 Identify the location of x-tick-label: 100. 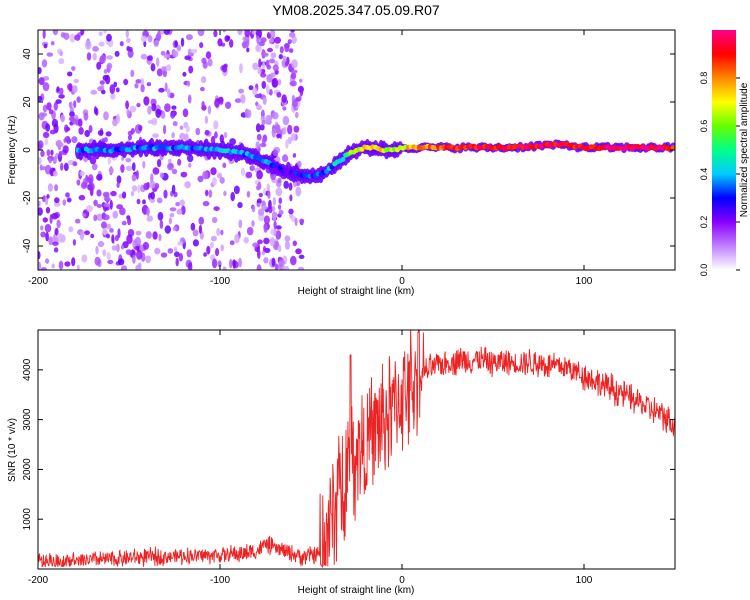
(584, 281).